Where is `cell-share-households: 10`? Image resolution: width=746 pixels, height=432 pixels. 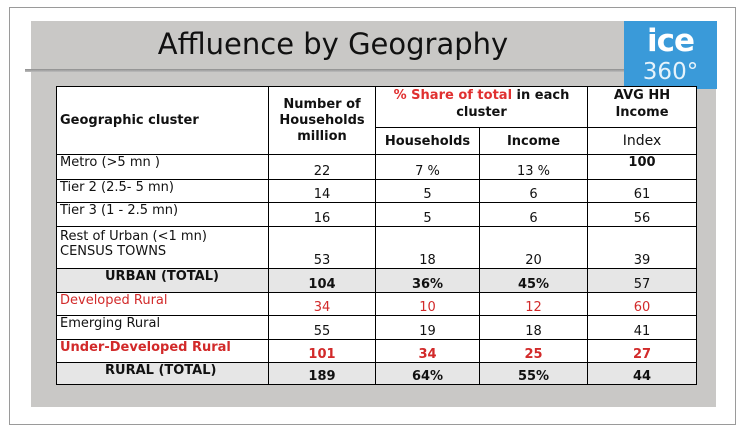 cell-share-households: 10 is located at coordinates (427, 304).